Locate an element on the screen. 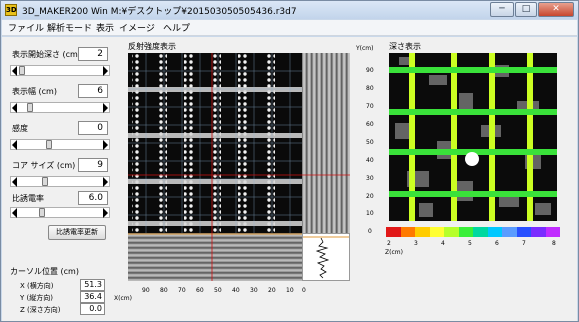 The image size is (579, 322). z-tick: 3 is located at coordinates (416, 243).